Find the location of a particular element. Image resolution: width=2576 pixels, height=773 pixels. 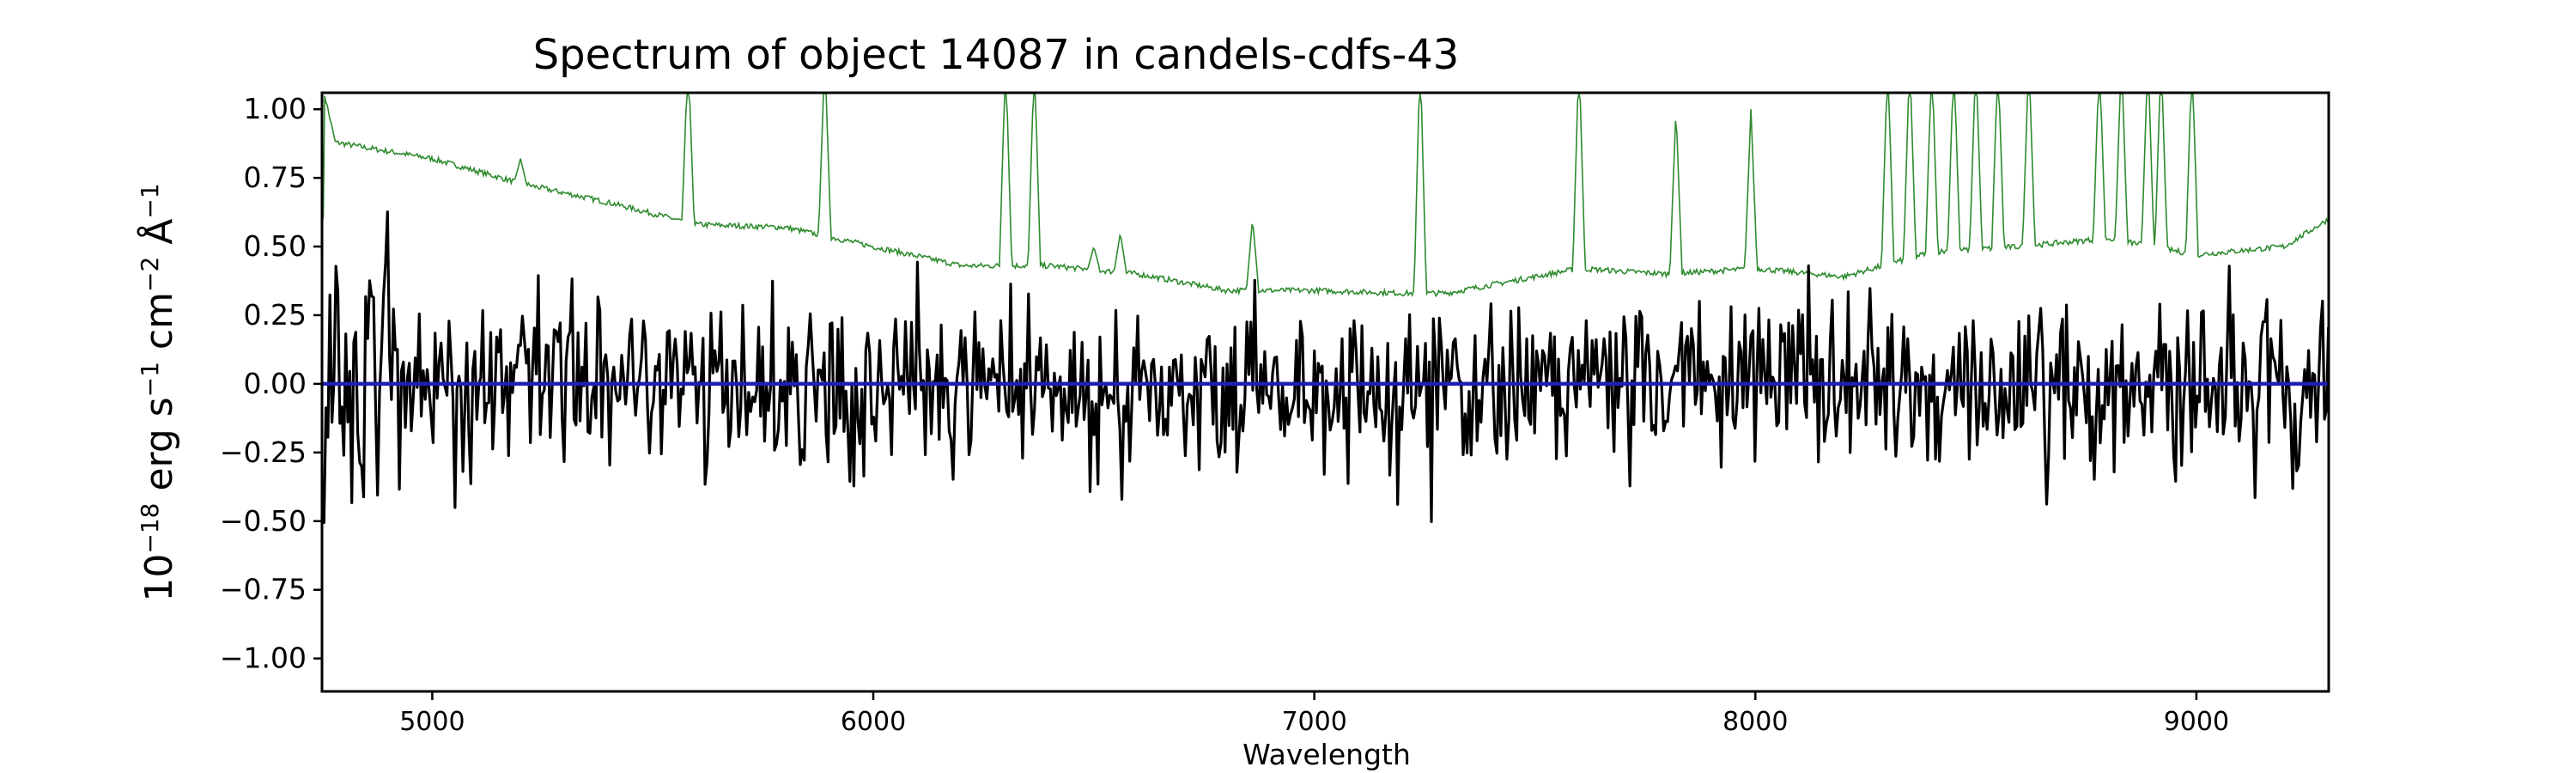

y-tick-label: 0.25 is located at coordinates (275, 315).